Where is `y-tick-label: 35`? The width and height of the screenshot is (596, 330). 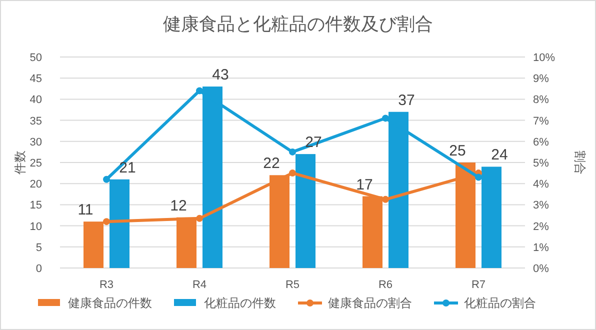 y-tick-label: 35 is located at coordinates (36, 121).